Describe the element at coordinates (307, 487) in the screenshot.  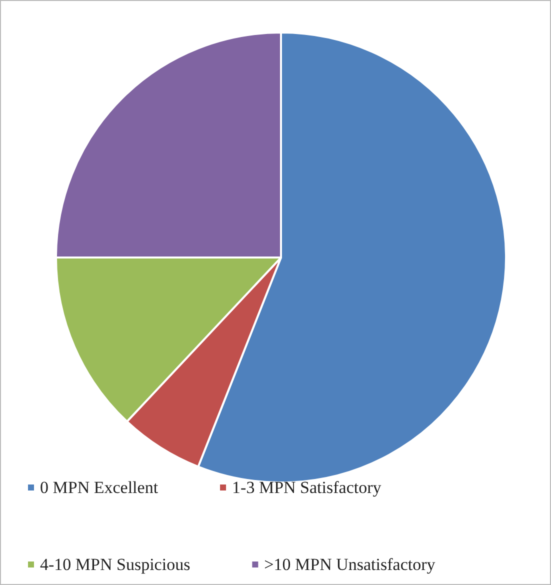
I see `legend-label: 1-3 MPN Satisfactory` at that location.